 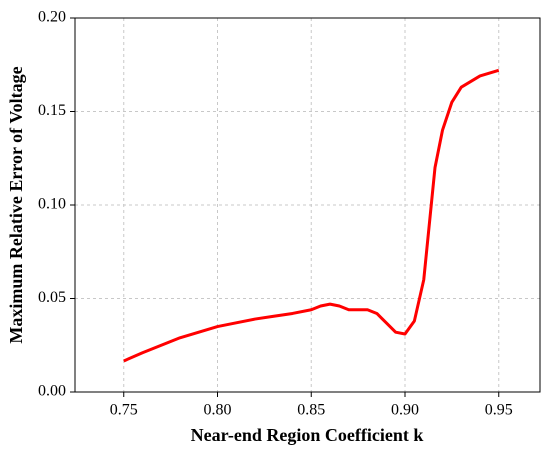 What do you see at coordinates (311, 410) in the screenshot?
I see `x-tick-label: 0.85` at bounding box center [311, 410].